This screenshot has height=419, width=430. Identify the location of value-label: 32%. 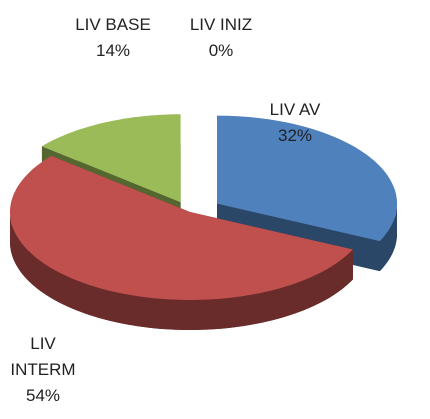
(295, 135).